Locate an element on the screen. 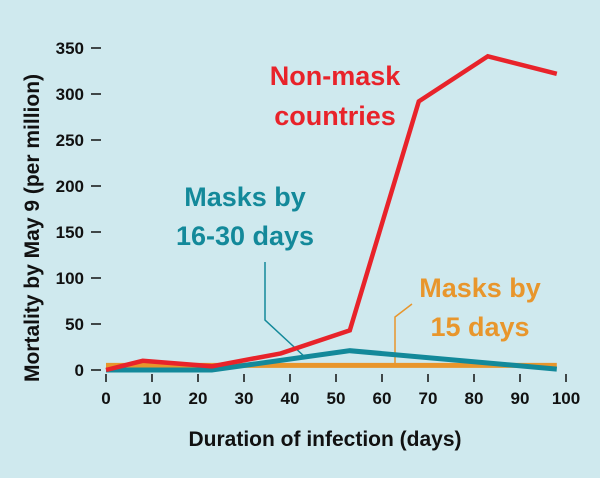 Image resolution: width=600 pixels, height=478 pixels. x-tick-label: 30 is located at coordinates (244, 398).